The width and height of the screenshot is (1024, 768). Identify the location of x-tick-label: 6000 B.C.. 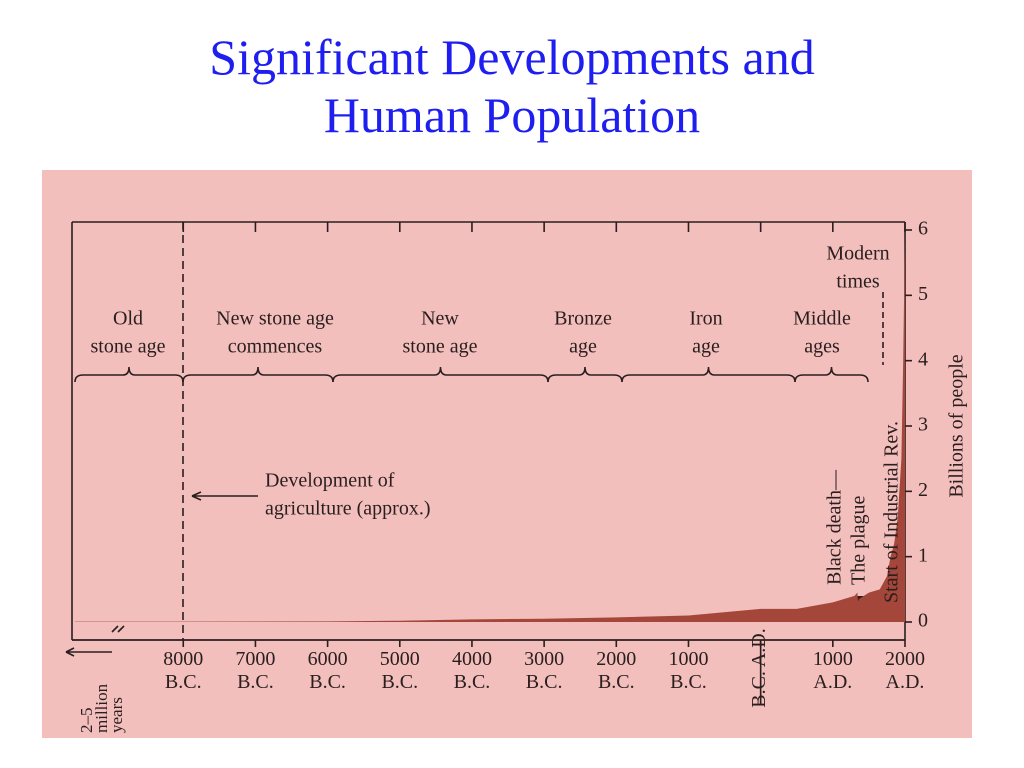
(328, 670).